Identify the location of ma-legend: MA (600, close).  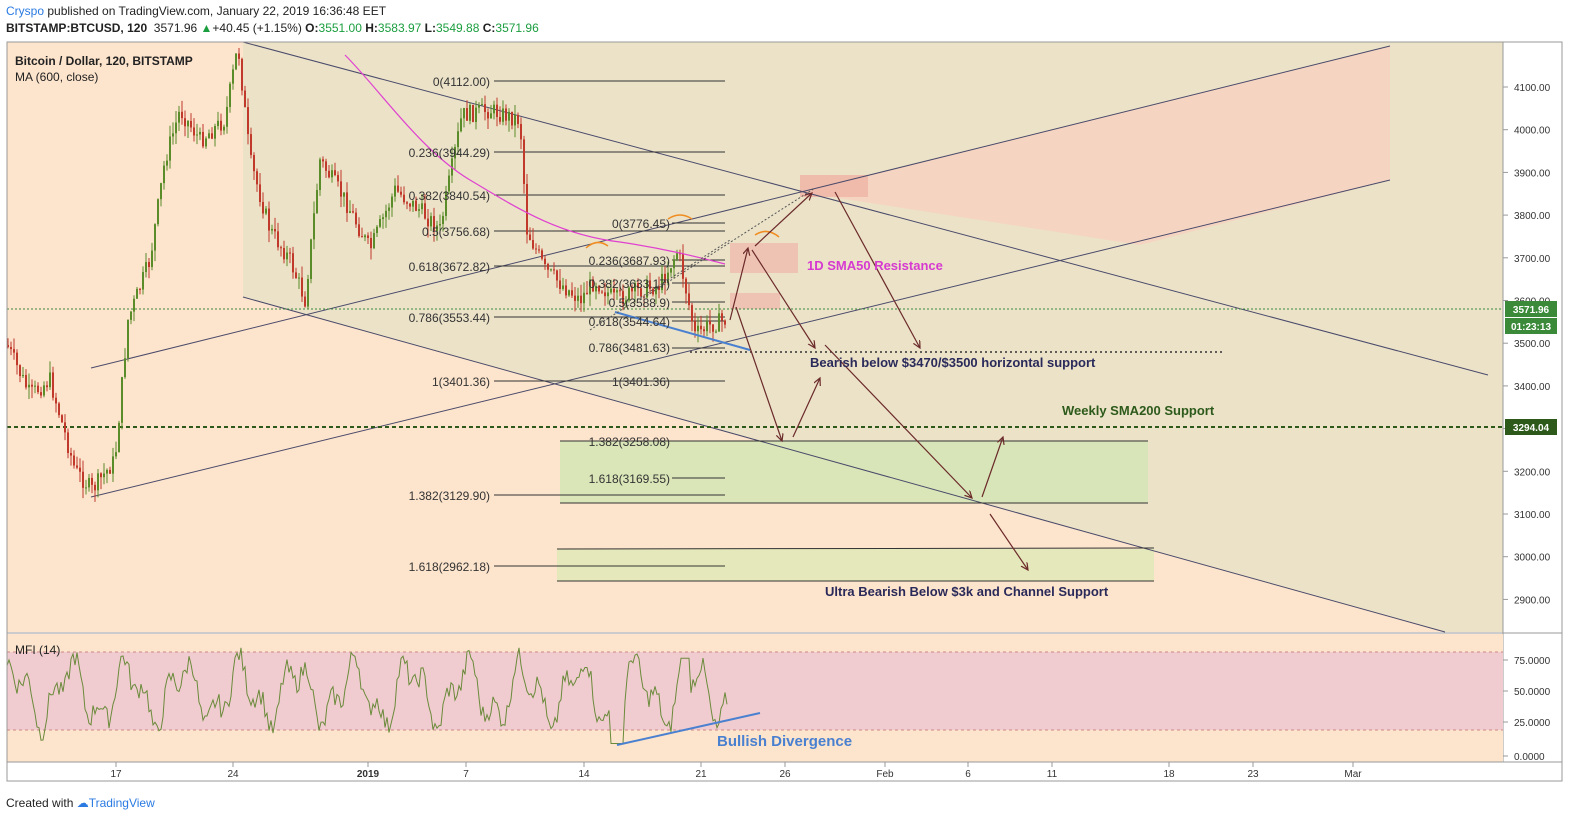
(56, 77).